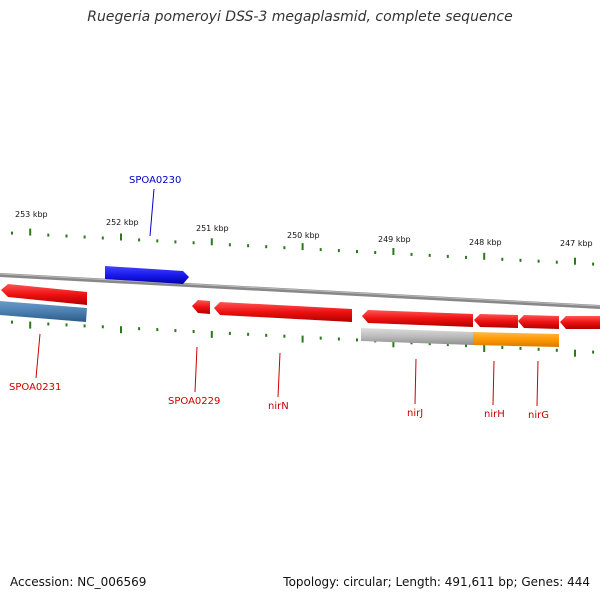  What do you see at coordinates (279, 375) in the screenshot?
I see `leader-nirN` at bounding box center [279, 375].